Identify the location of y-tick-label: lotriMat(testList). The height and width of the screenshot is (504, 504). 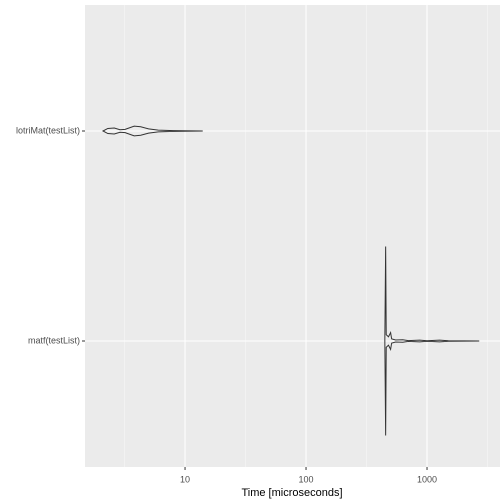
(48, 130).